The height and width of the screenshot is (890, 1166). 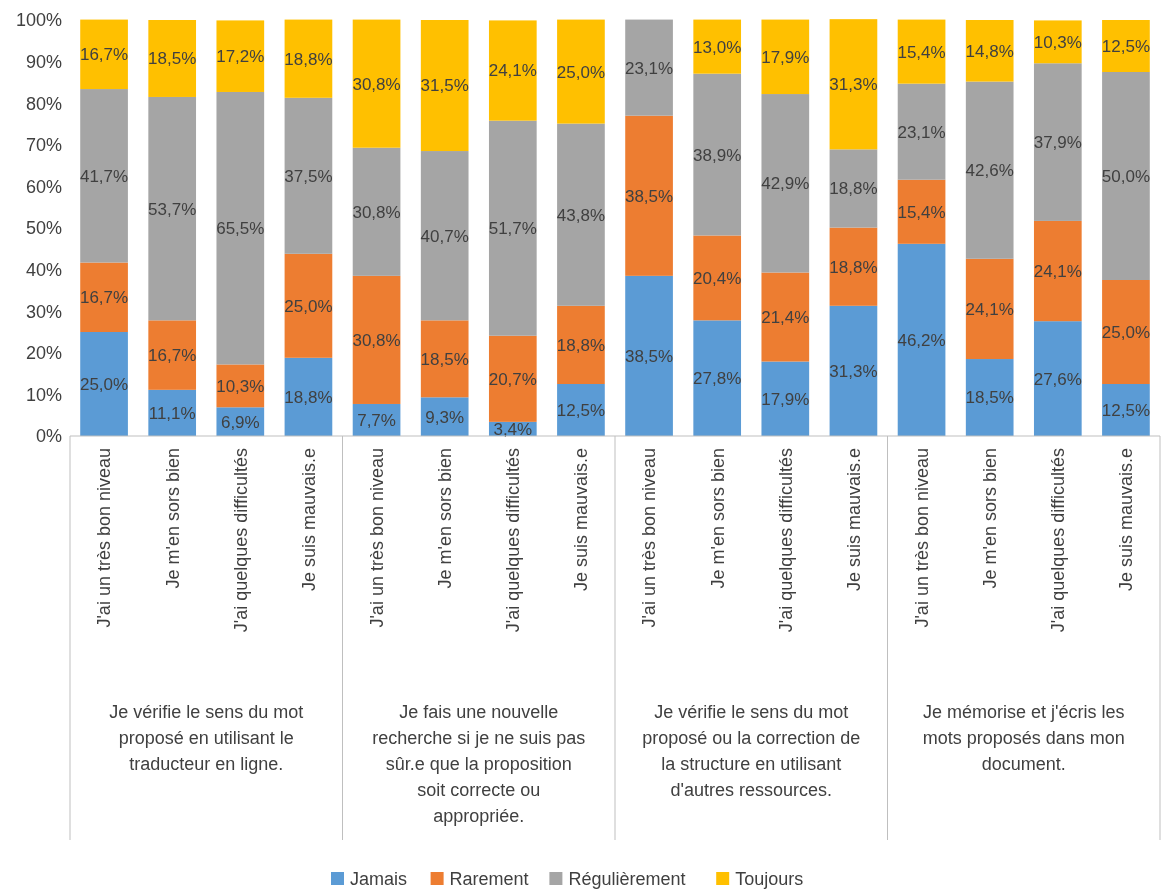 What do you see at coordinates (989, 518) in the screenshot?
I see `x-tick-label: Je m'en sors bien` at bounding box center [989, 518].